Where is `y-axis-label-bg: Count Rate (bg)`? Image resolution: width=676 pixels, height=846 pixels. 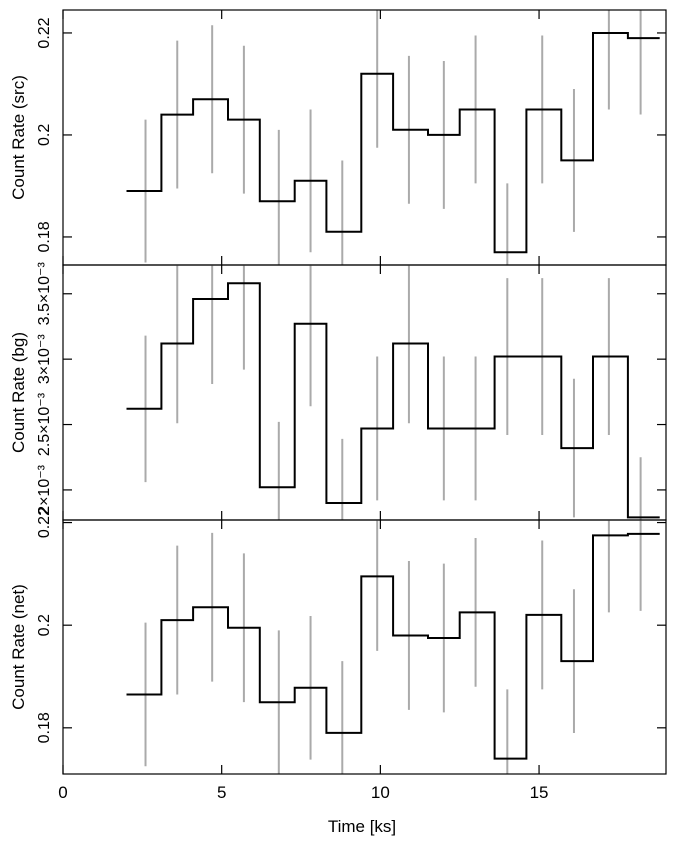 y-axis-label-bg: Count Rate (bg) is located at coordinates (18, 392).